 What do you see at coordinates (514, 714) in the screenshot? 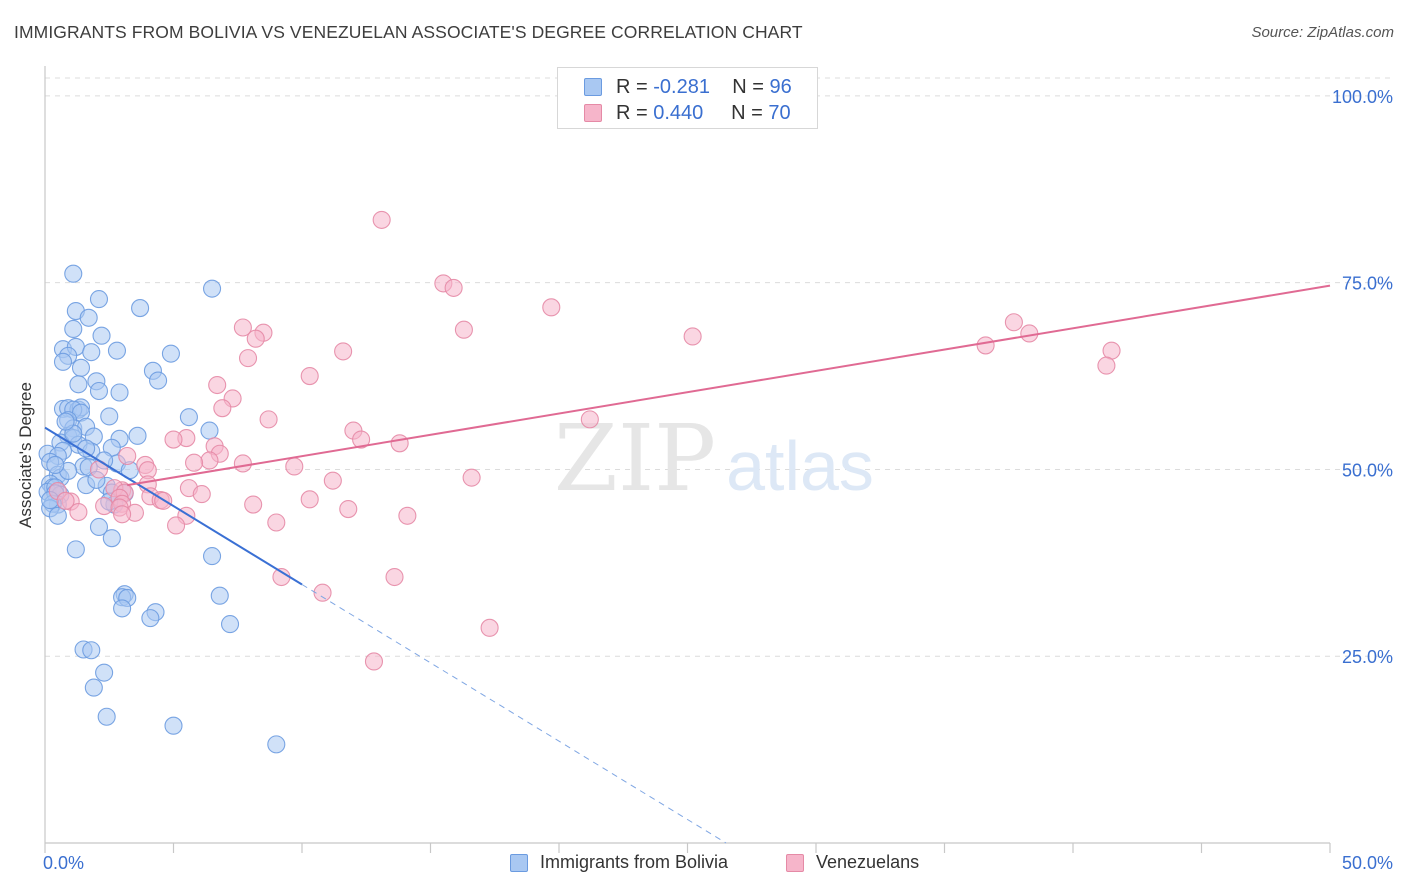
I see `bolivia-trend-extension` at bounding box center [514, 714].